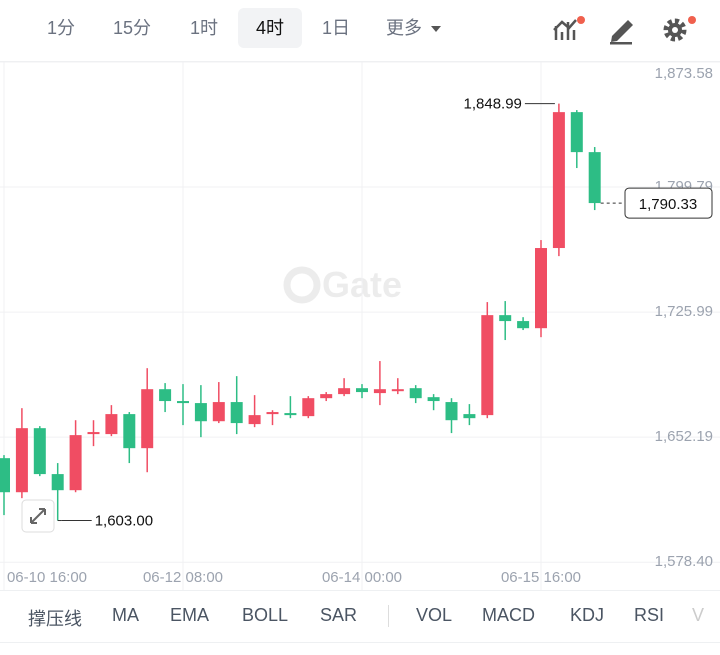  What do you see at coordinates (541, 577) in the screenshot?
I see `x-tick-label: 06-15 16:00` at bounding box center [541, 577].